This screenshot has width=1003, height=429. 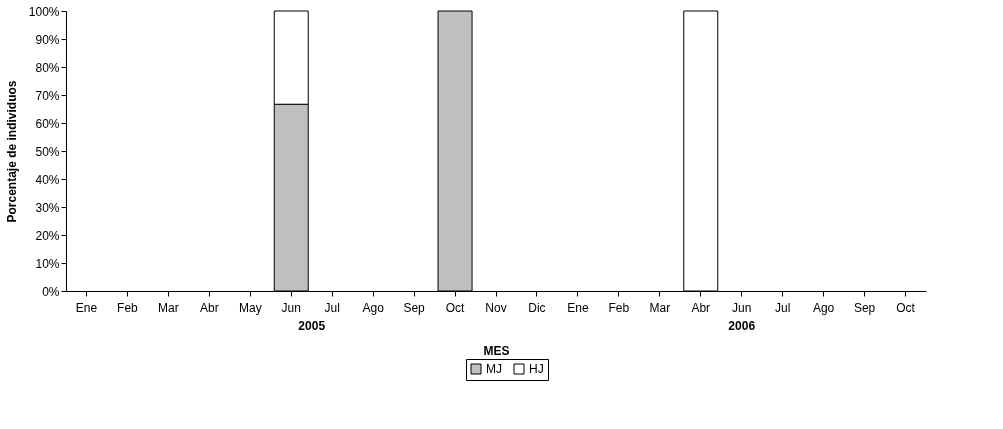 What do you see at coordinates (47, 151) in the screenshot?
I see `y-tick-label: 50%` at bounding box center [47, 151].